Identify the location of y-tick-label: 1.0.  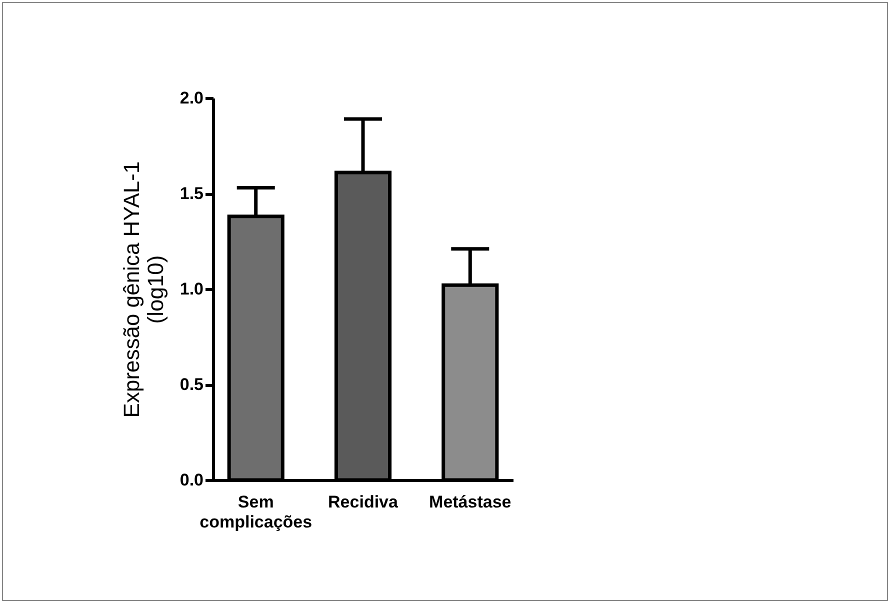
(192, 289).